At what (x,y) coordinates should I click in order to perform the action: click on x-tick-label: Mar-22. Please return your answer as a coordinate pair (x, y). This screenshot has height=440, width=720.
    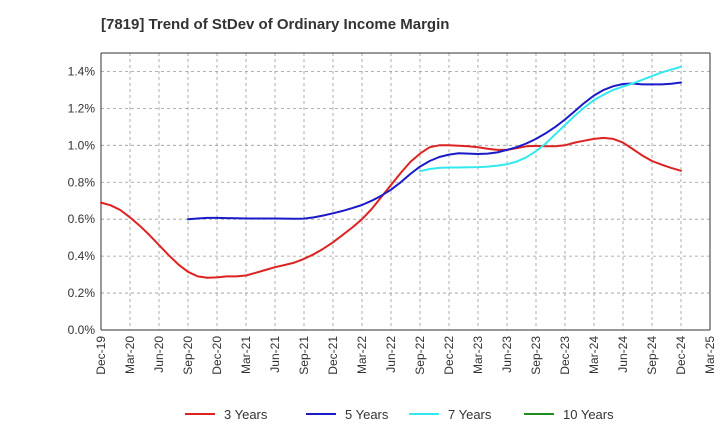
    Looking at the image, I should click on (362, 355).